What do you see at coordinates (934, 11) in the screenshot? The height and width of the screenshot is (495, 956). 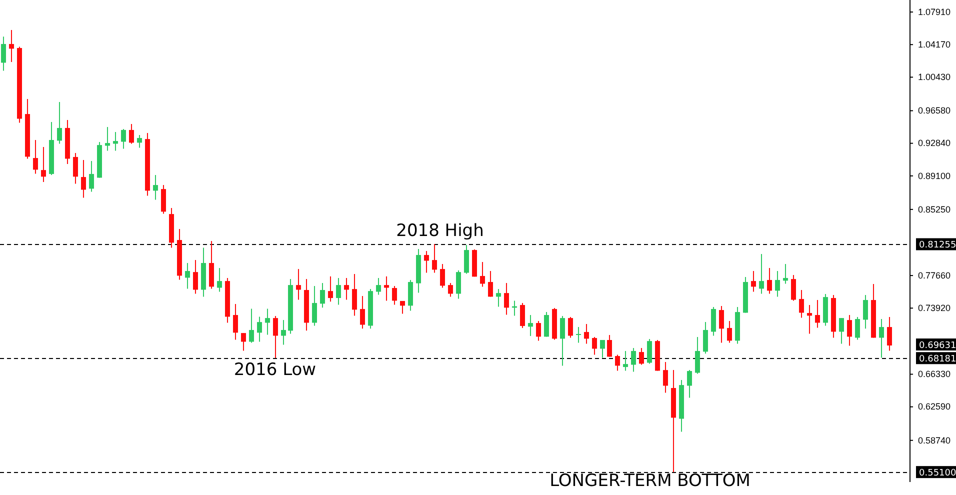 I see `y-tick-label: 1.07910` at bounding box center [934, 11].